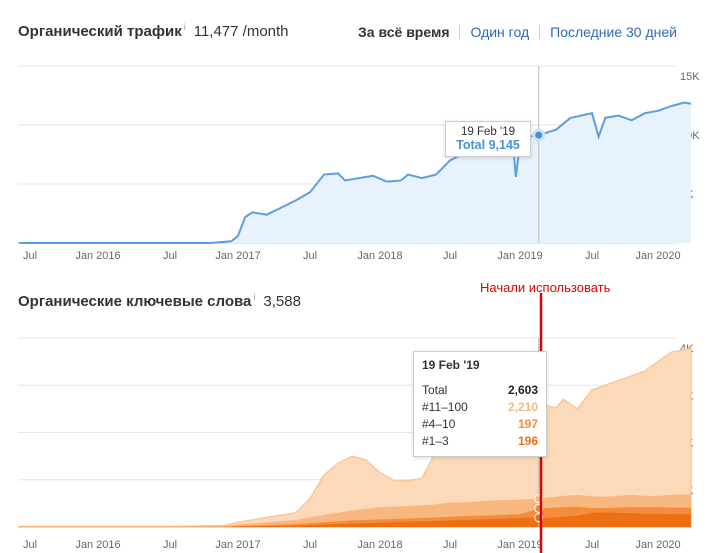 The width and height of the screenshot is (727, 553). What do you see at coordinates (282, 301) in the screenshot?
I see `keywords-value: 3,588` at bounding box center [282, 301].